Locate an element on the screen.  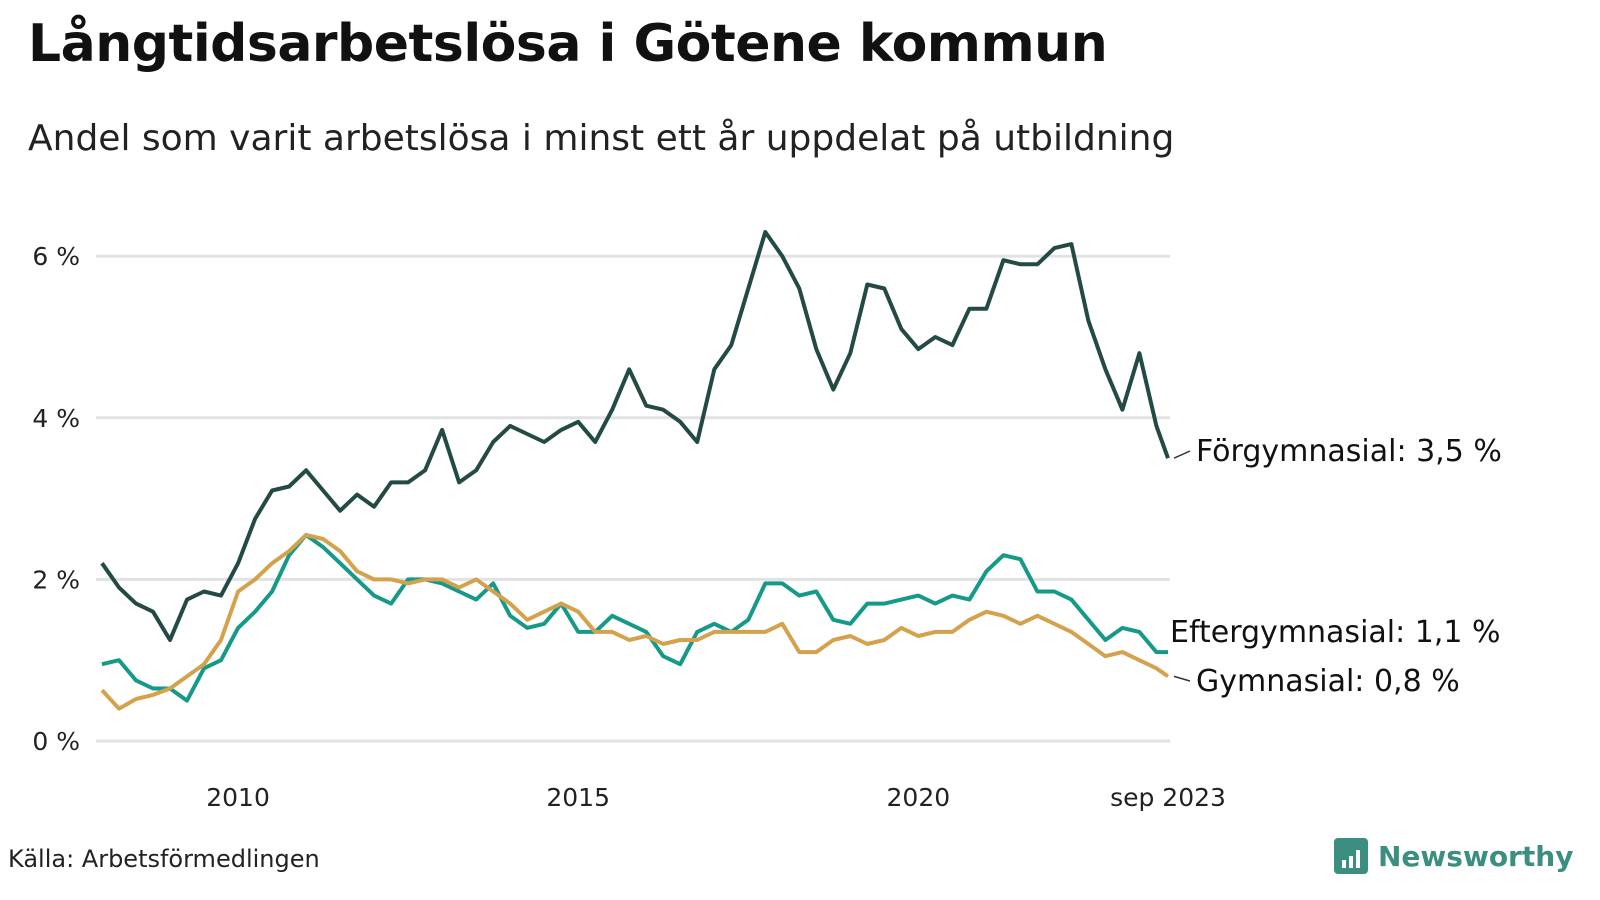
brand-logo: Newsworthy is located at coordinates (1453, 856).